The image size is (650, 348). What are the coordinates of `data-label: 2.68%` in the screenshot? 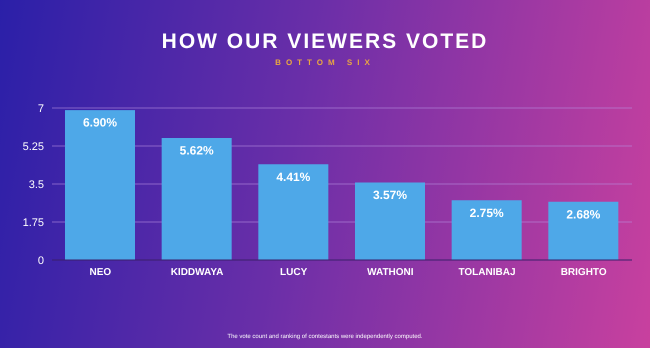 It's located at (583, 214).